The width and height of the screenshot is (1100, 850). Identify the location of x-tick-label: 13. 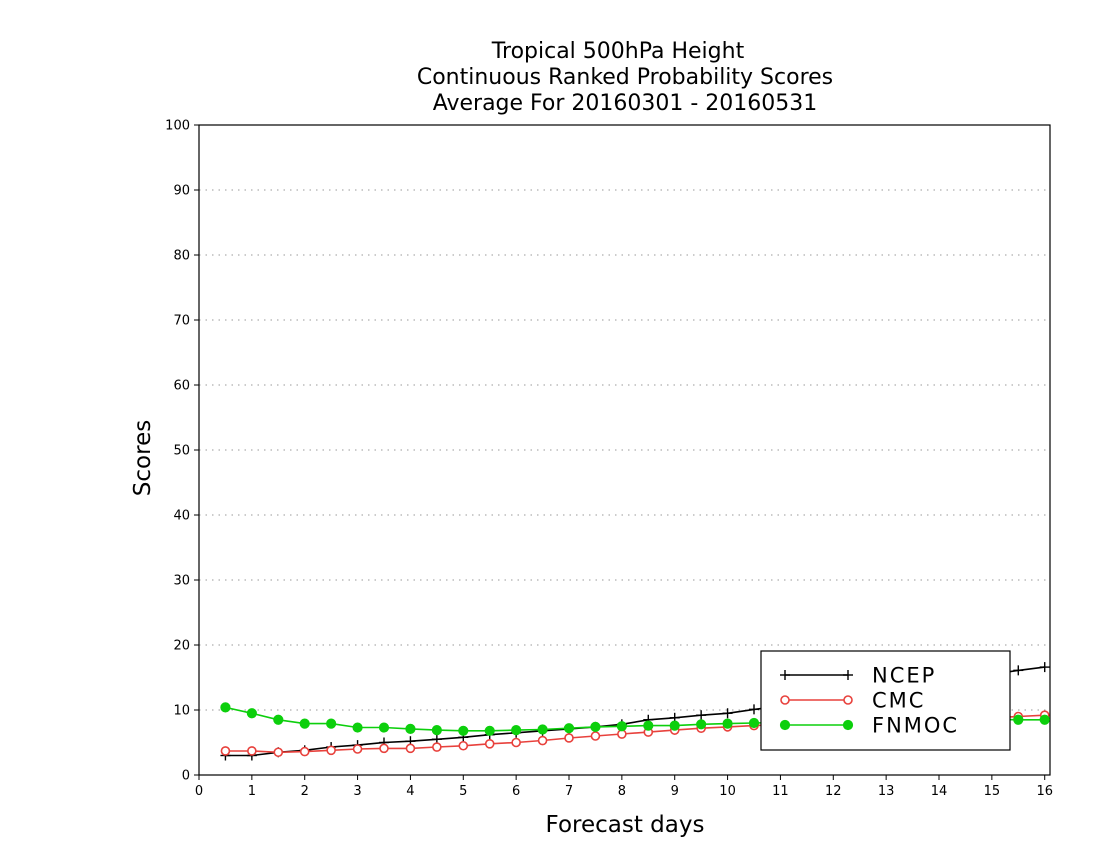
(886, 791).